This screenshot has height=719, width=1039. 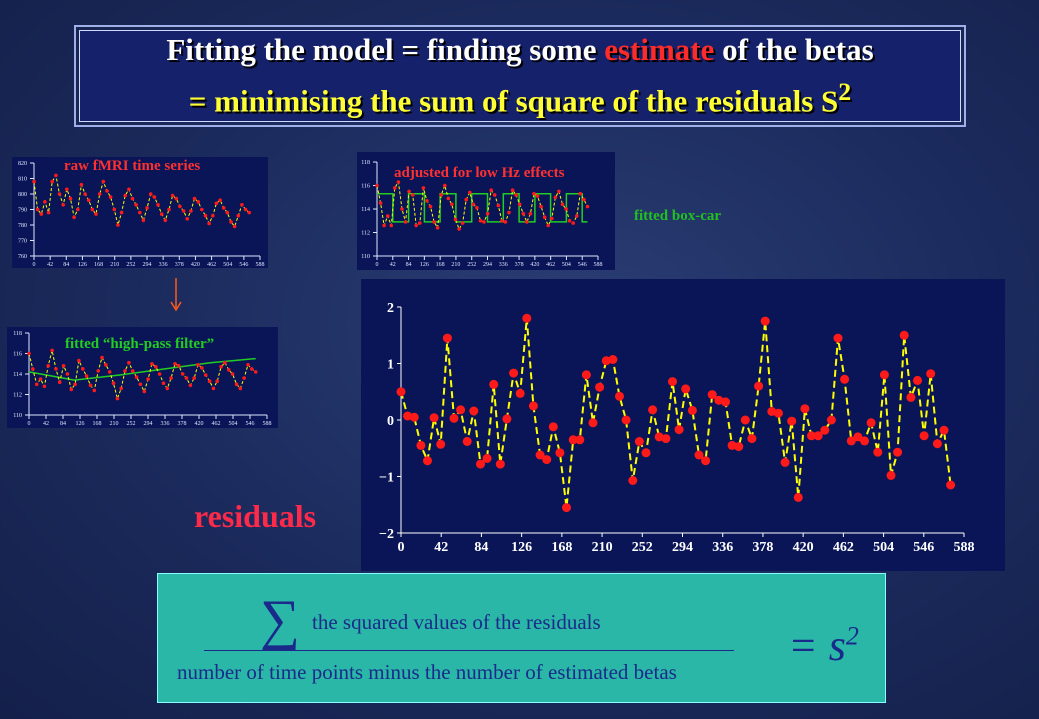 I want to click on x-tick-label: 126, so click(x=80, y=424).